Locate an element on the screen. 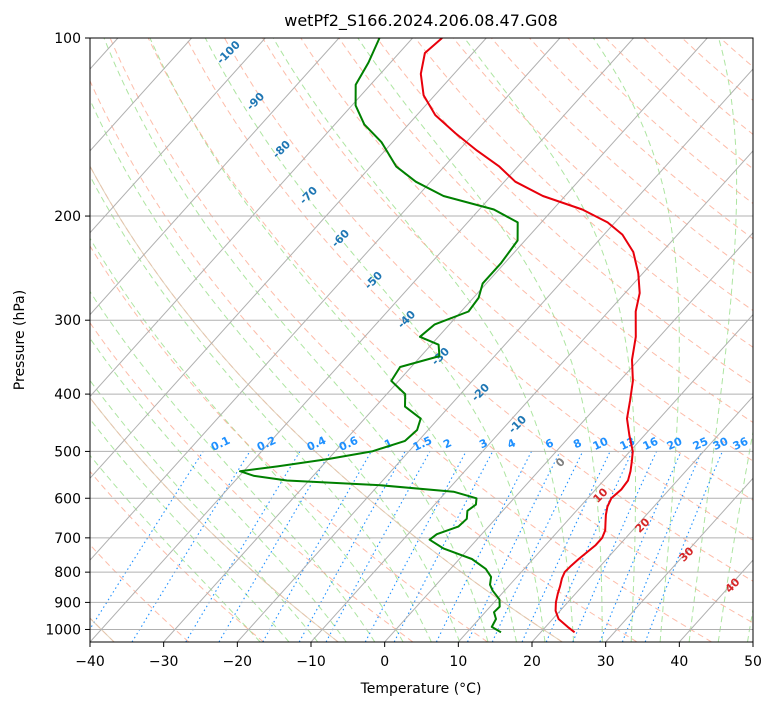 This screenshot has width=775, height=708. x-tick-label: −20 is located at coordinates (238, 662).